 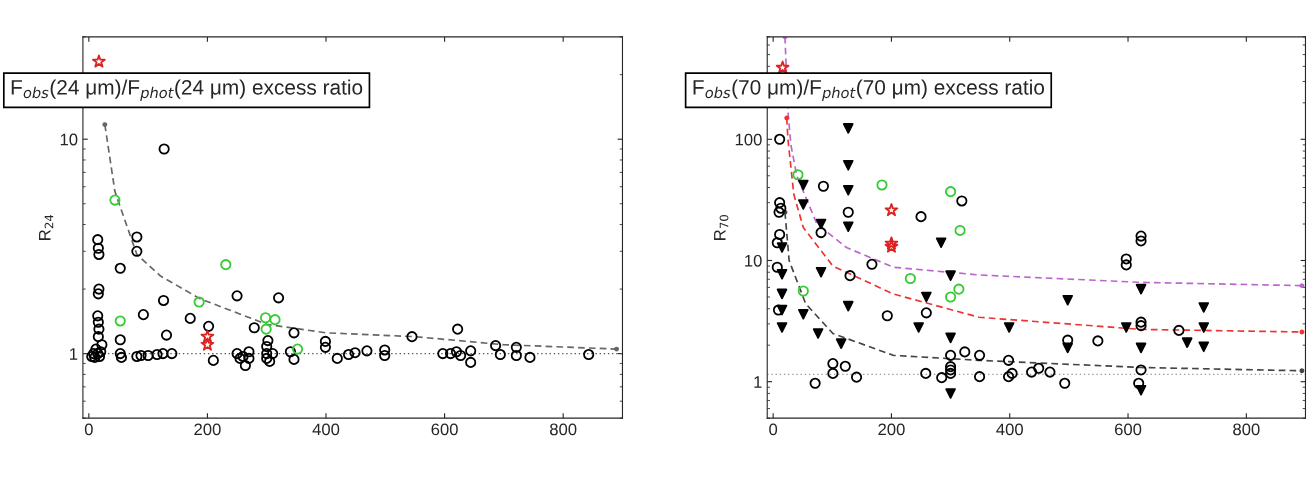 What do you see at coordinates (748, 139) in the screenshot?
I see `y-tick-label: 100` at bounding box center [748, 139].